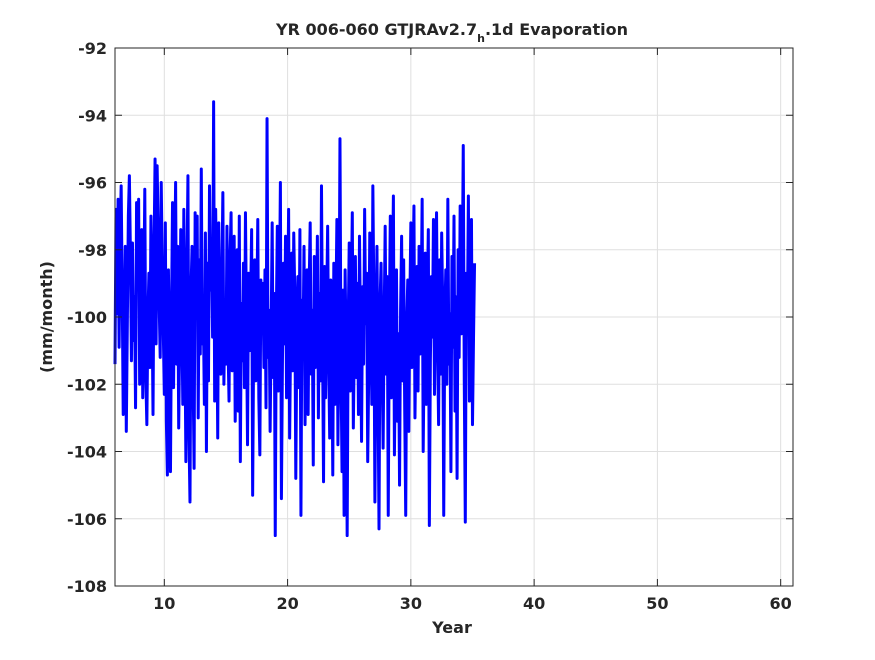 Image resolution: width=875 pixels, height=660 pixels. I want to click on x-axis-label: Year, so click(451, 627).